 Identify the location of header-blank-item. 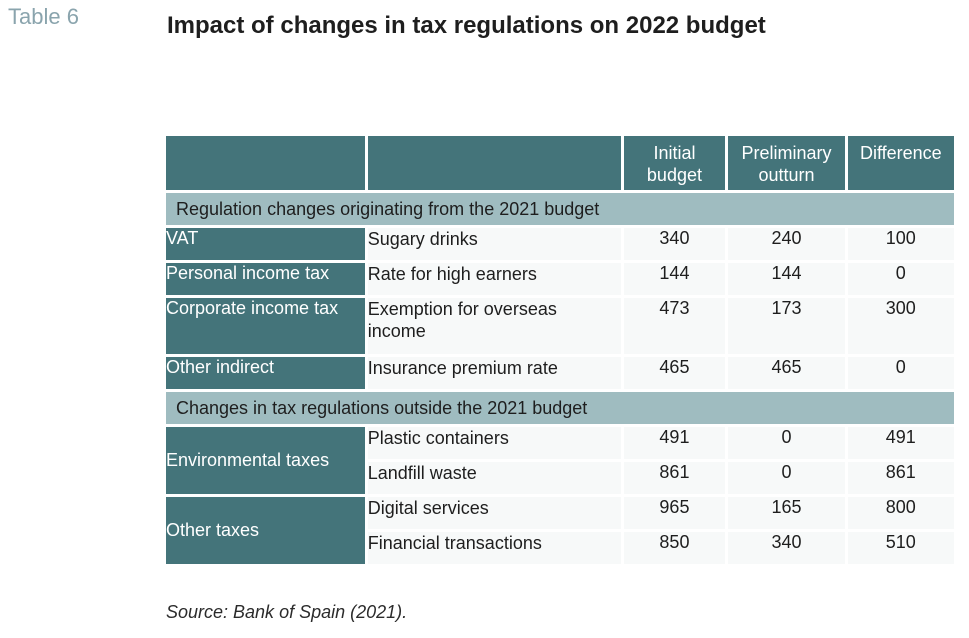
(494, 163).